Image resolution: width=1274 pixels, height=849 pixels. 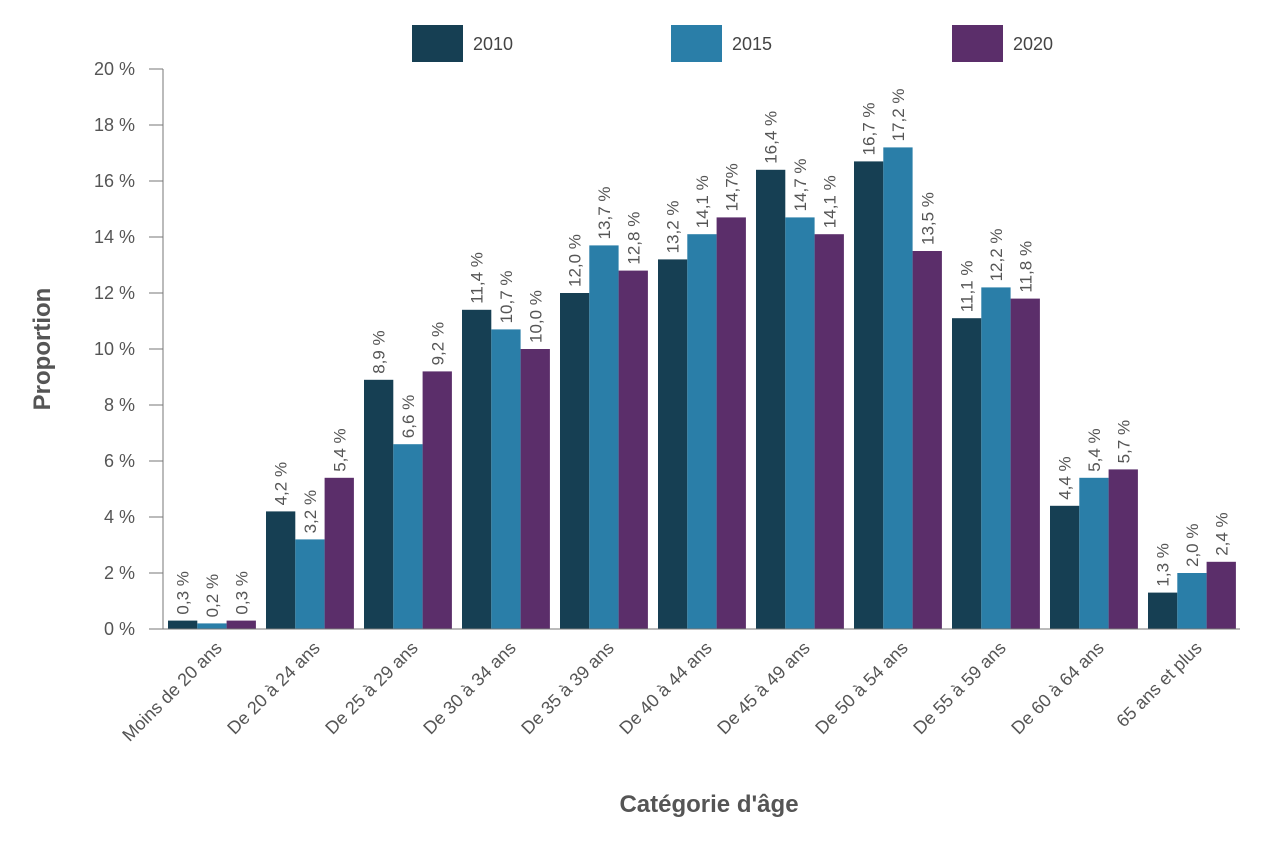 I want to click on x-tick-label: De 40 à 44 ans, so click(x=665, y=688).